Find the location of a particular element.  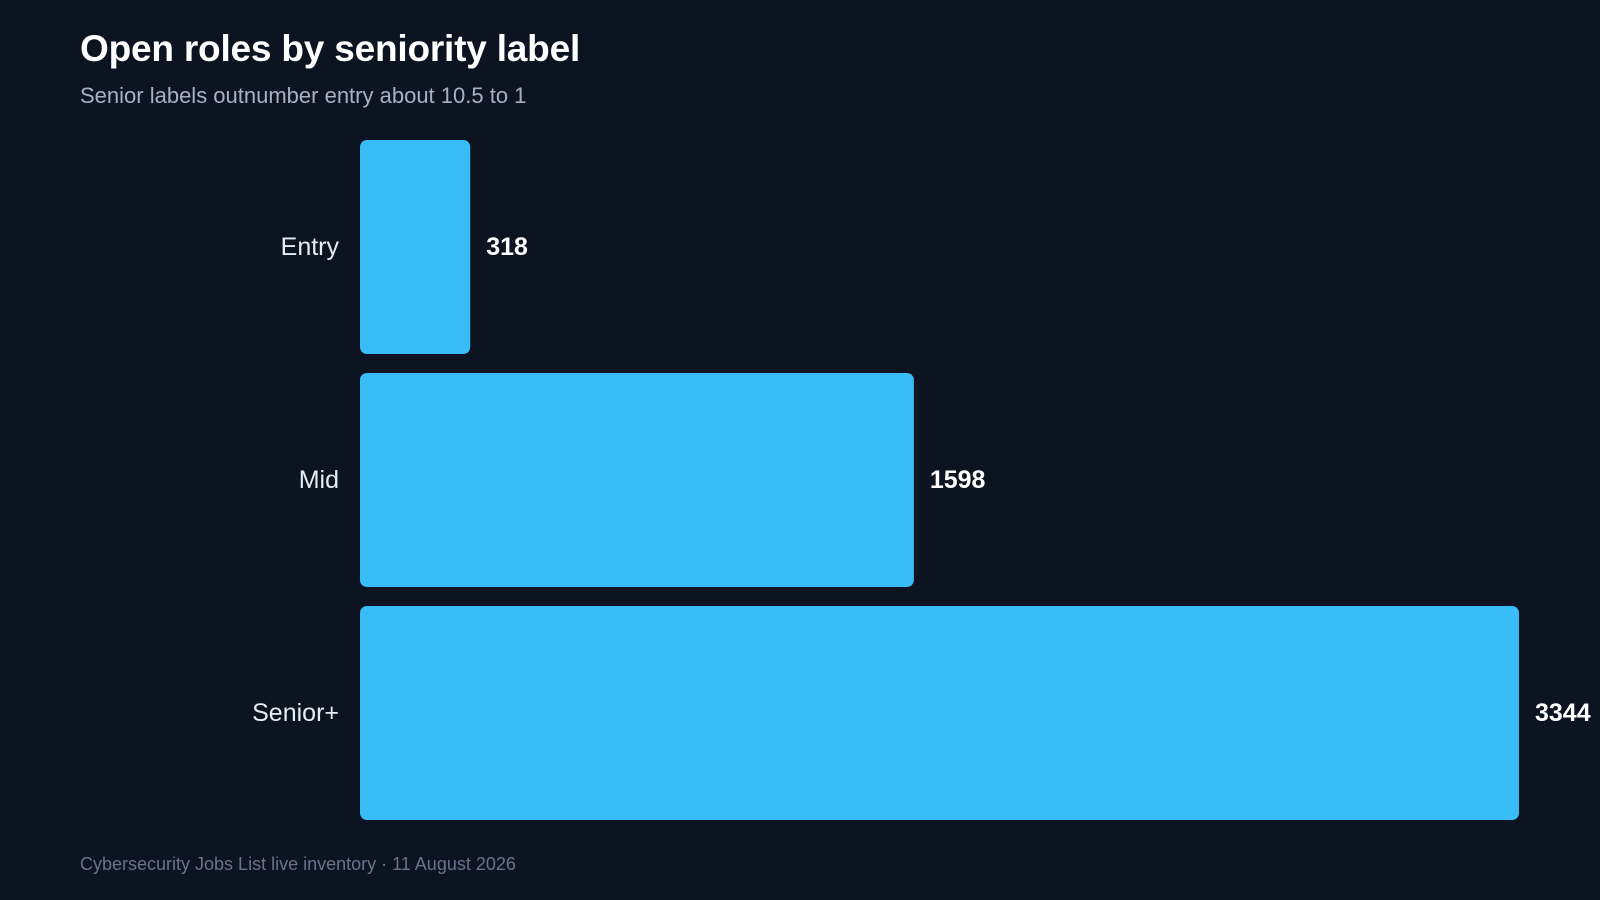

category-label: Senior+ is located at coordinates (295, 713).